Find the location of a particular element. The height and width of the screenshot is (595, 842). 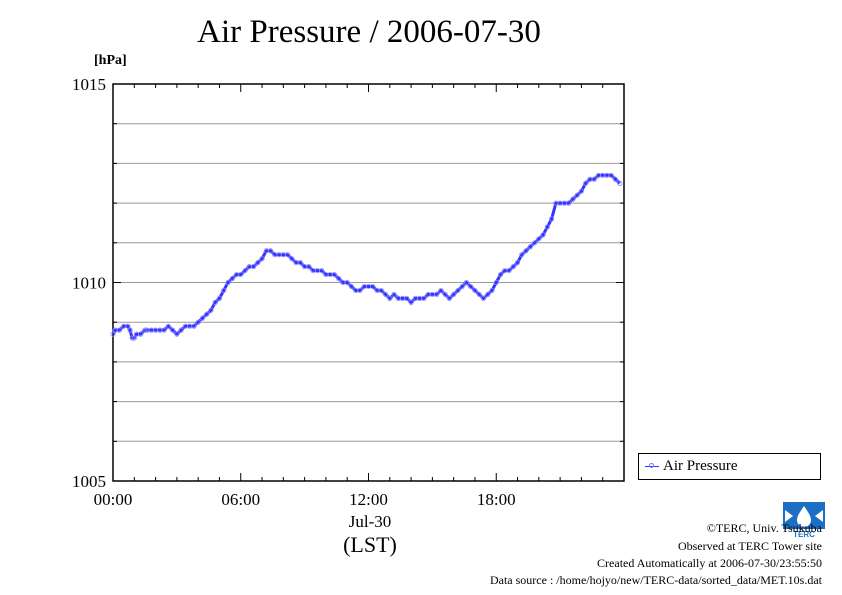

y-tick-label: 1005 is located at coordinates (89, 481).